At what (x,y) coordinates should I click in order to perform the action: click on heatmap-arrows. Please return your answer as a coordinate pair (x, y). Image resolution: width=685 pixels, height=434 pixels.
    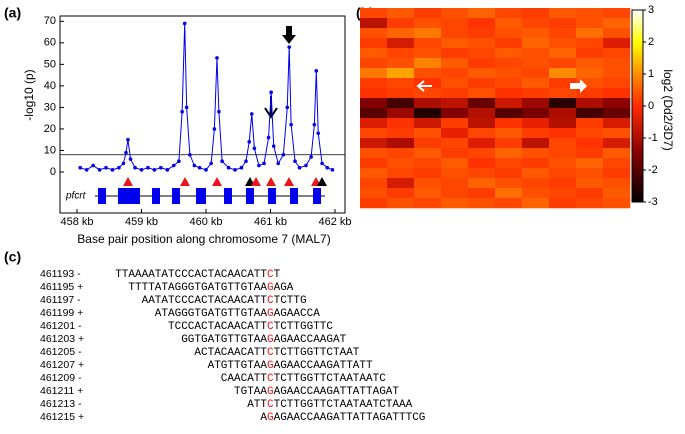
    Looking at the image, I should click on (501, 86).